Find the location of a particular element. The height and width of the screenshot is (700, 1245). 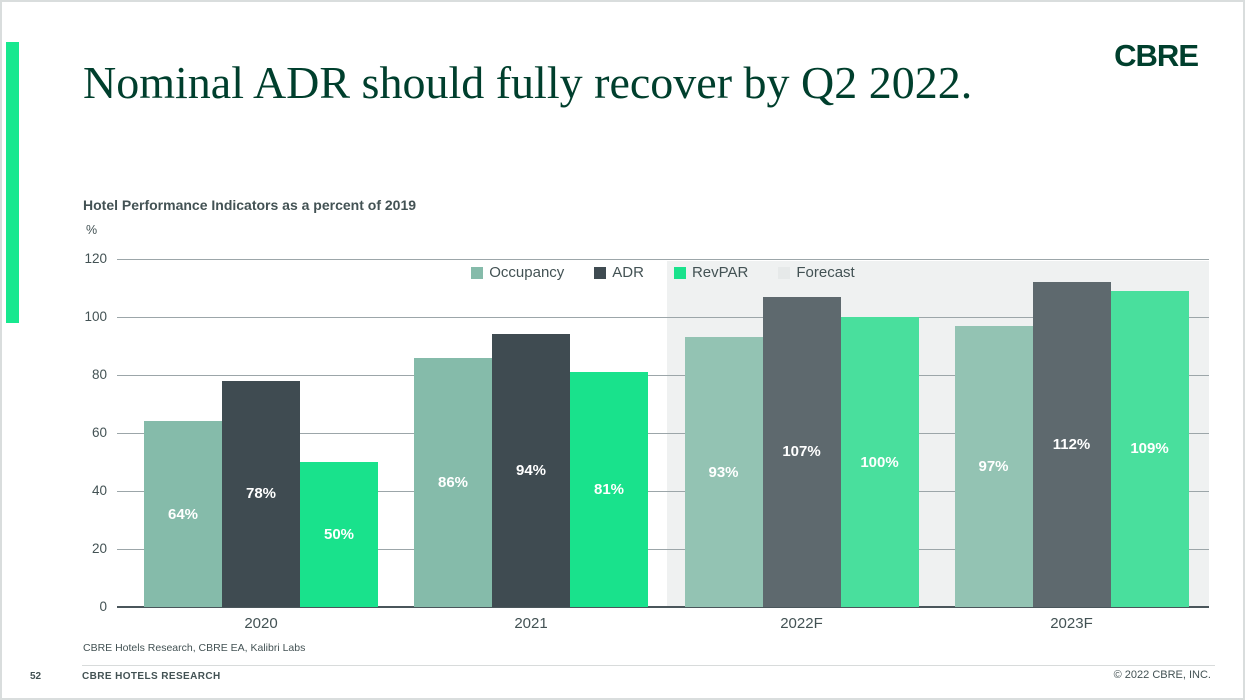

bar-occupancy-2020: 64% is located at coordinates (183, 514).